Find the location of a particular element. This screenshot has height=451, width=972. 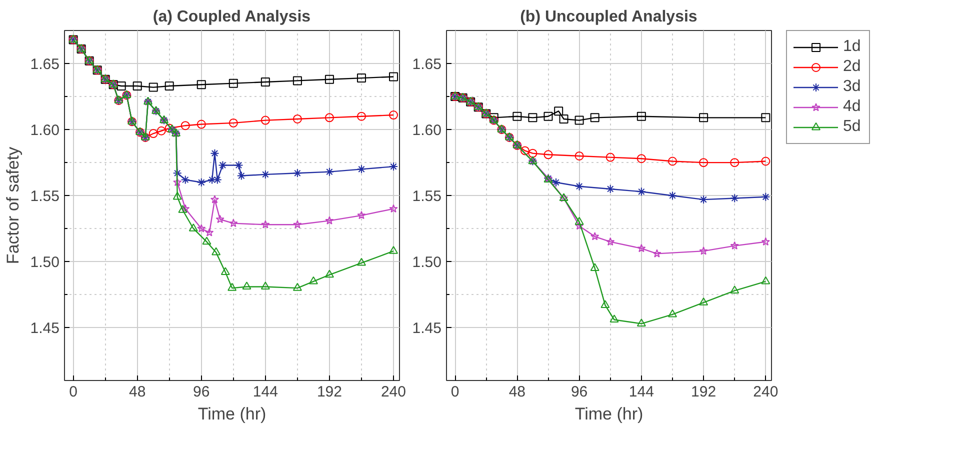

y-axis-title: Factor of safety is located at coordinates (12, 205).